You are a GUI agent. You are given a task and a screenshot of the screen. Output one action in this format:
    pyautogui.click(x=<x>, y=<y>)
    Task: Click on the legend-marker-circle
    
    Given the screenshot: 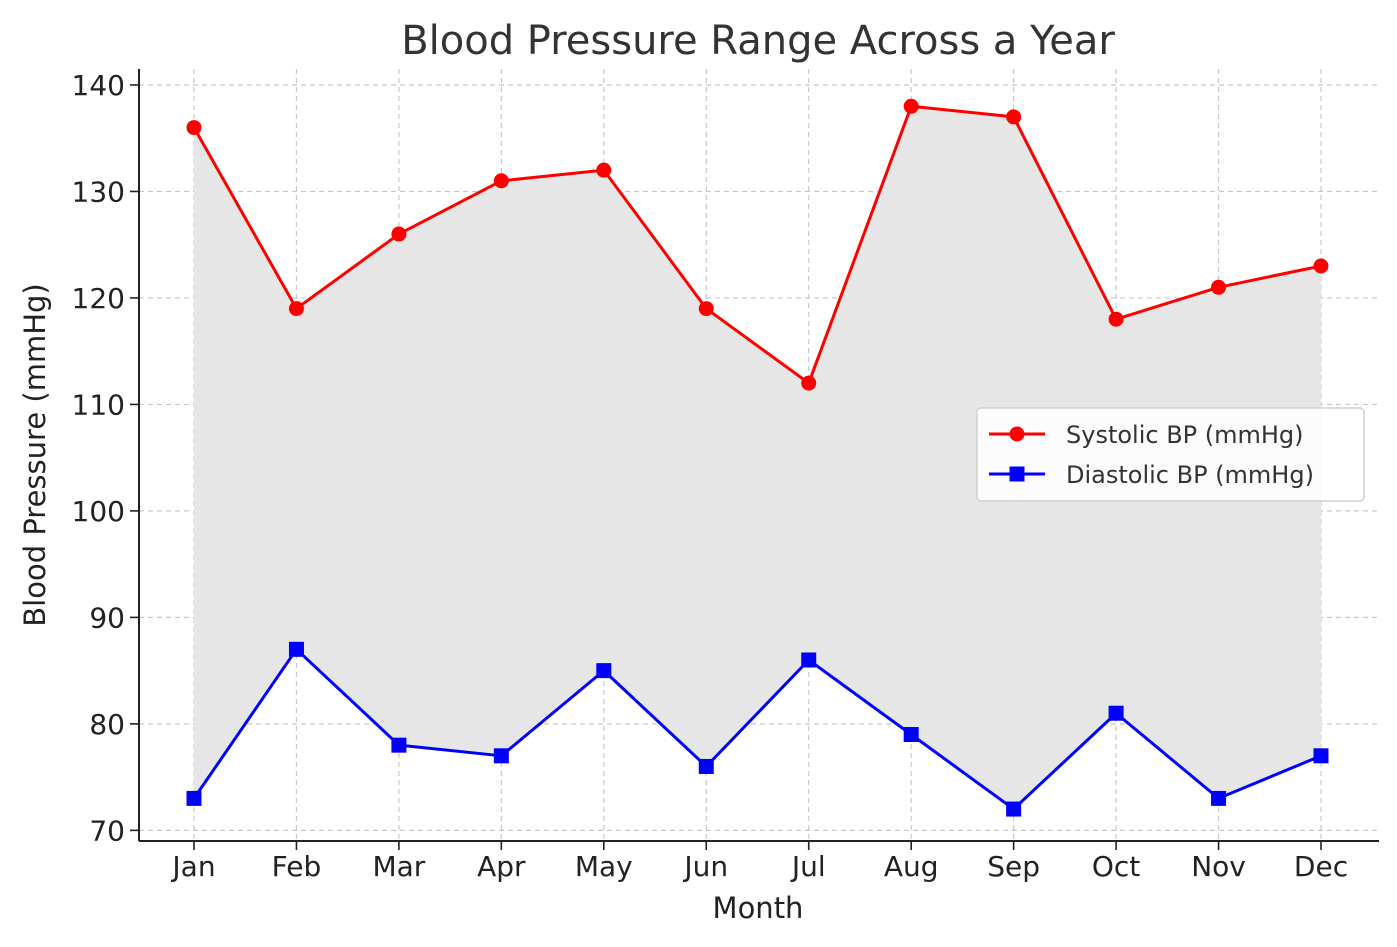 What is the action you would take?
    pyautogui.click(x=1017, y=434)
    